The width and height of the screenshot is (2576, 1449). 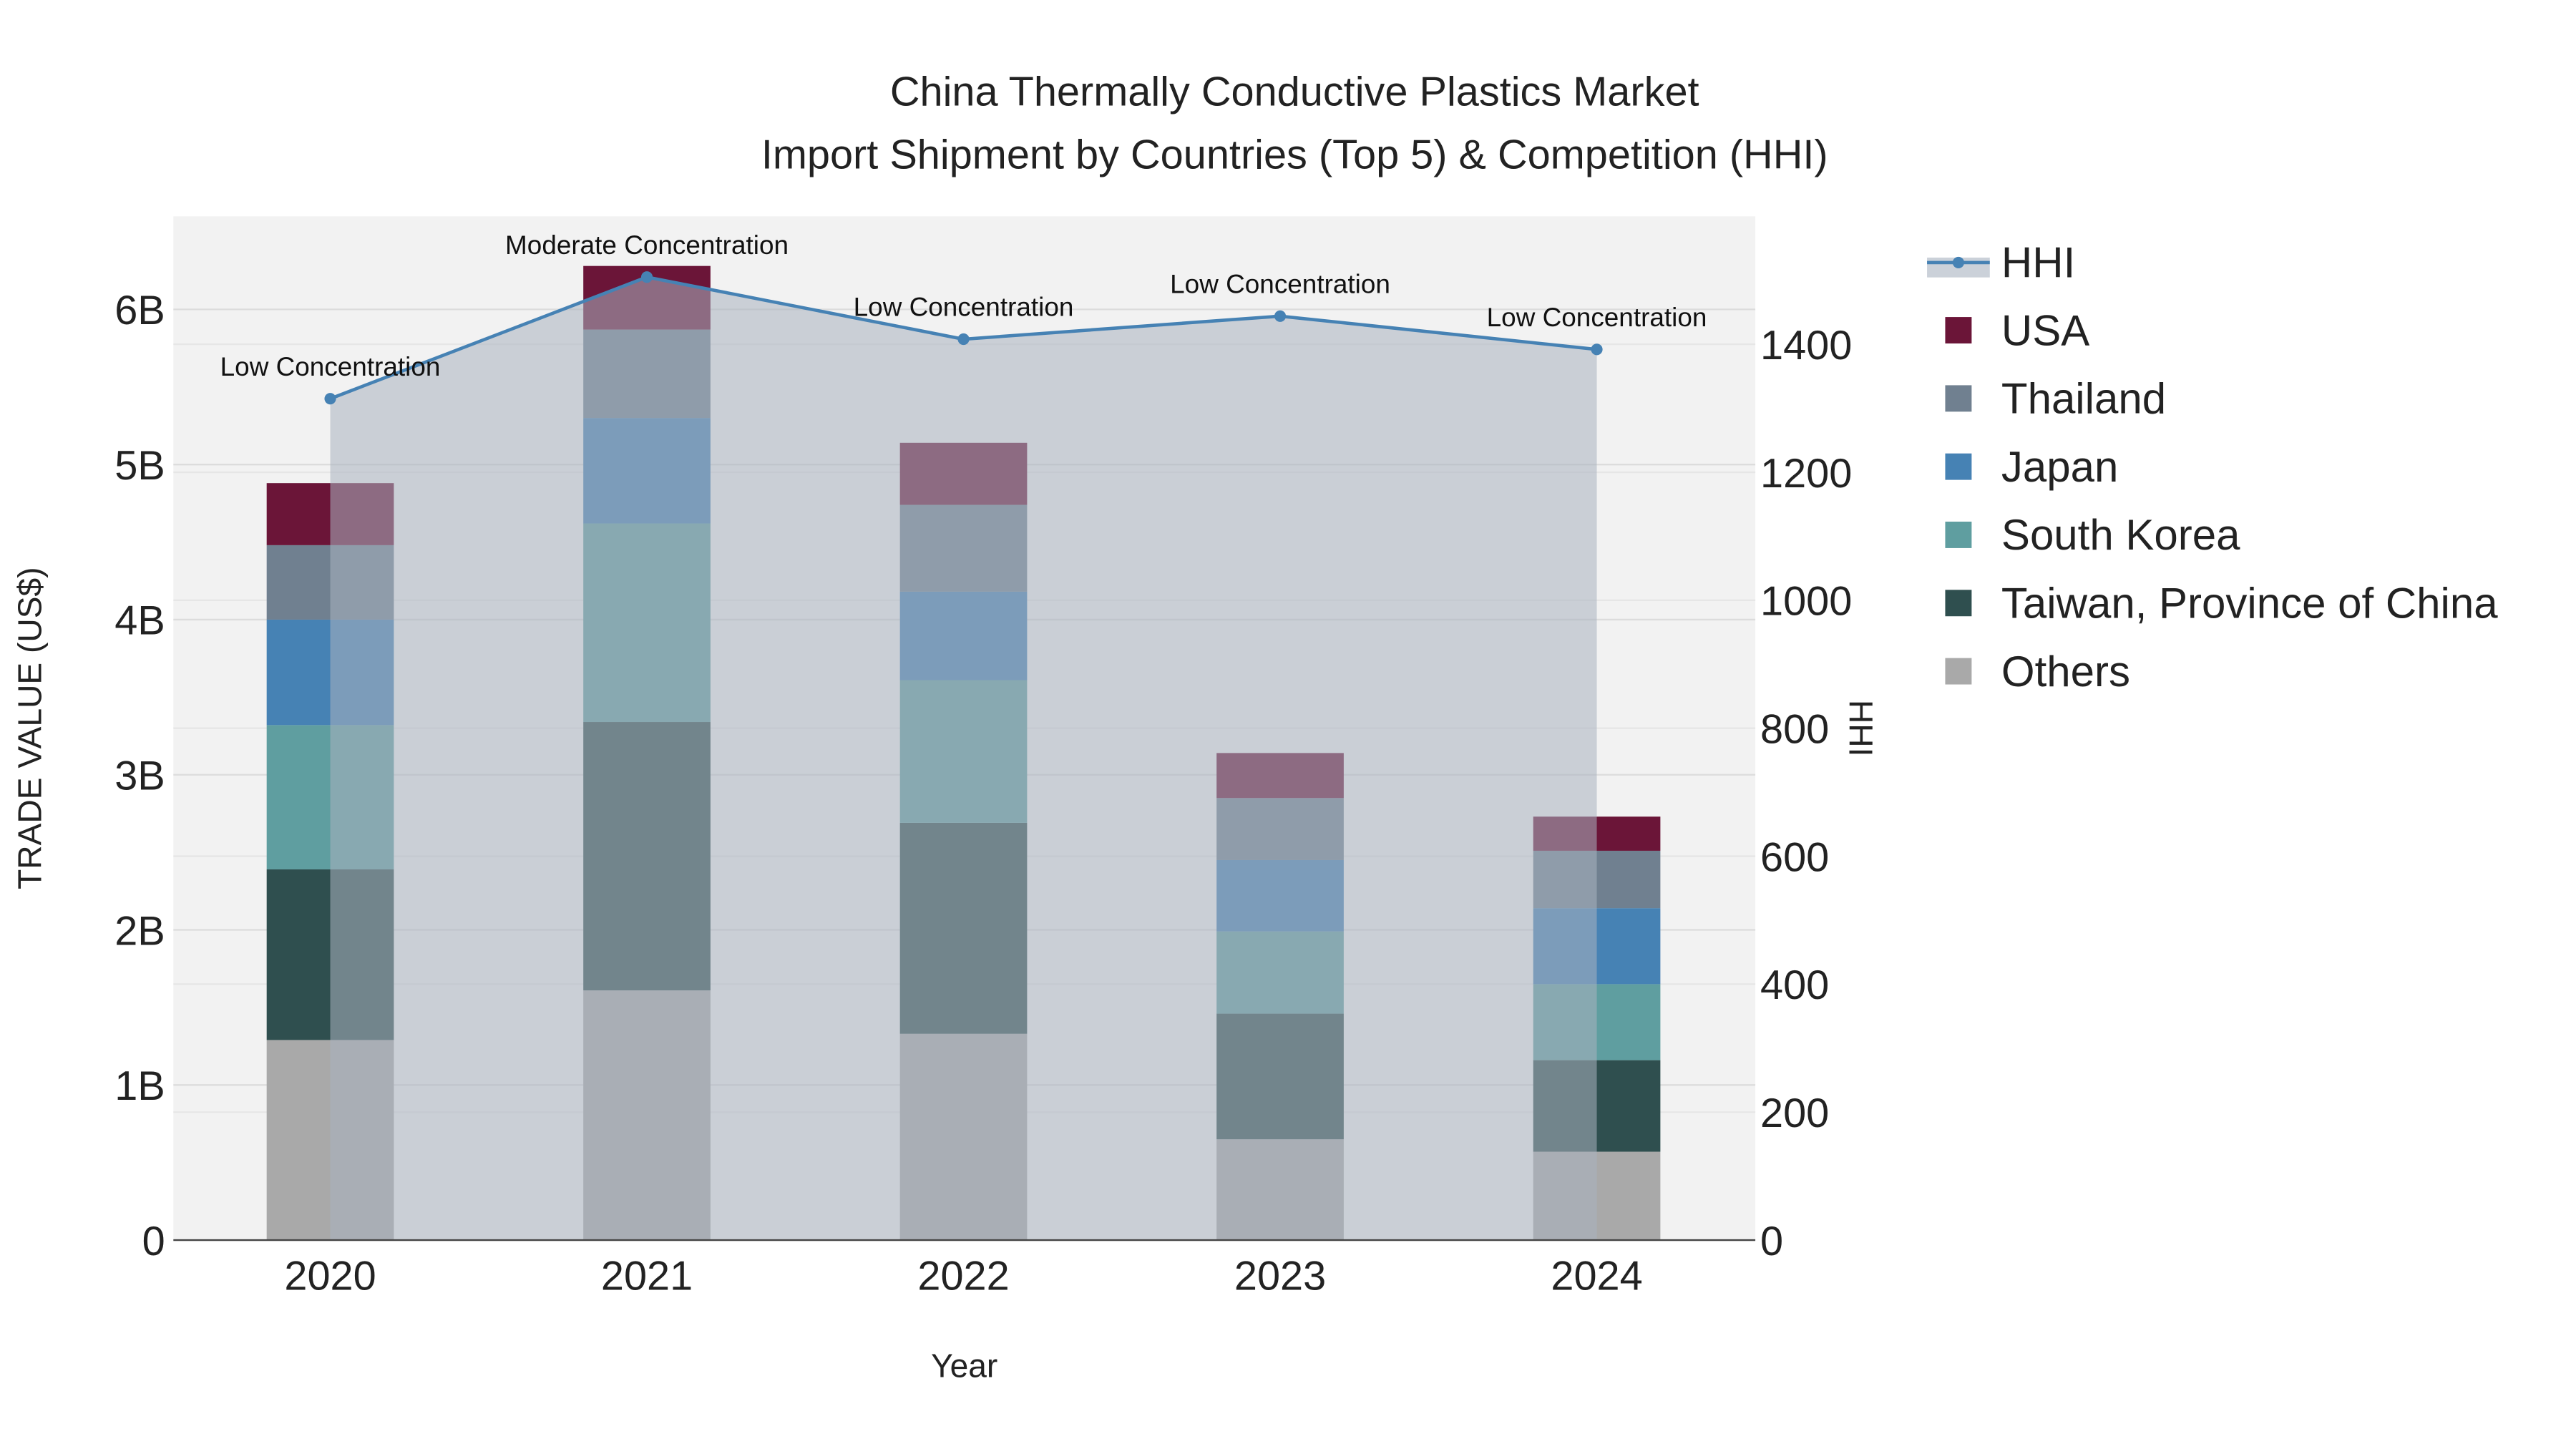 I want to click on legend-swatch-japan, so click(x=1958, y=466).